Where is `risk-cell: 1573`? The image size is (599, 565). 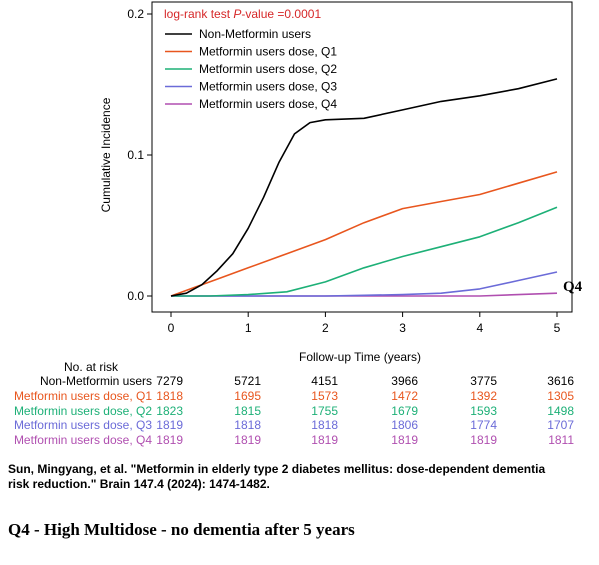
risk-cell: 1573 is located at coordinates (324, 395).